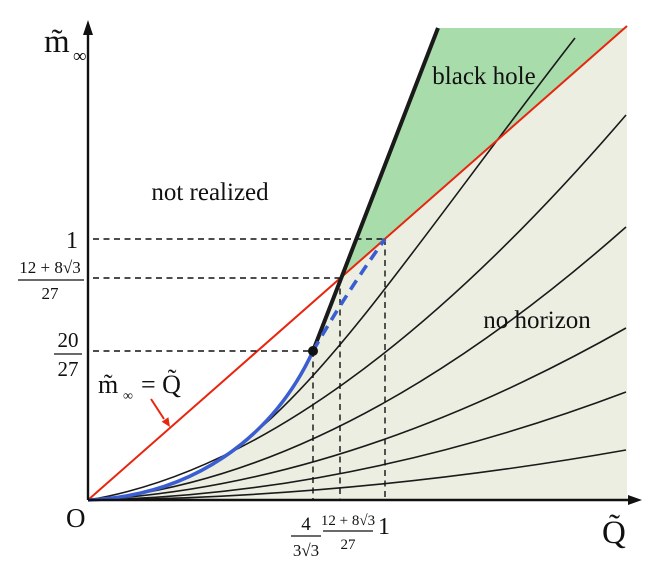 The width and height of the screenshot is (670, 584). What do you see at coordinates (349, 545) in the screenshot?
I see `x-frac2-denominator: 27` at bounding box center [349, 545].